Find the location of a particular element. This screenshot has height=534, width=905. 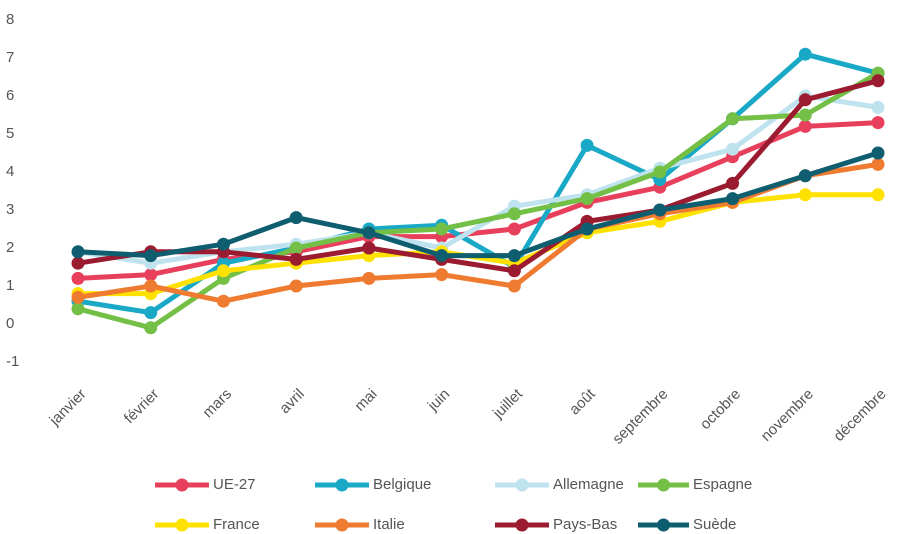

x-tick-label: septembre is located at coordinates (640, 417).